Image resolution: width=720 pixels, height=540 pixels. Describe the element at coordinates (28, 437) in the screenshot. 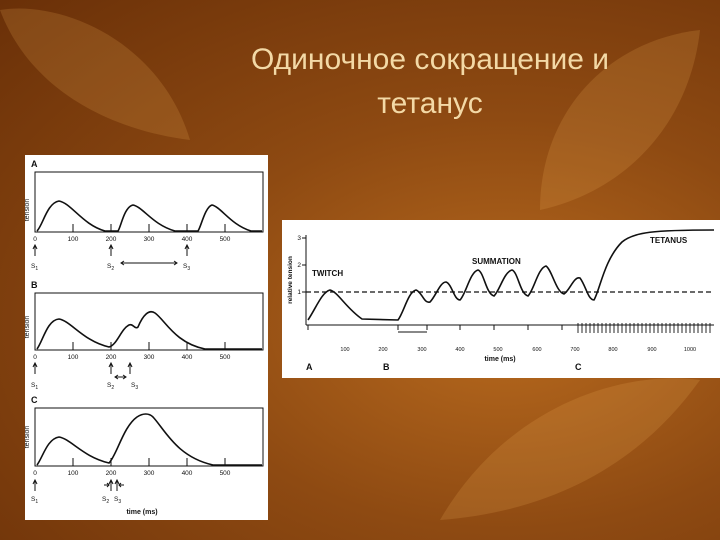

I see `panel-c-y-label: tension` at that location.